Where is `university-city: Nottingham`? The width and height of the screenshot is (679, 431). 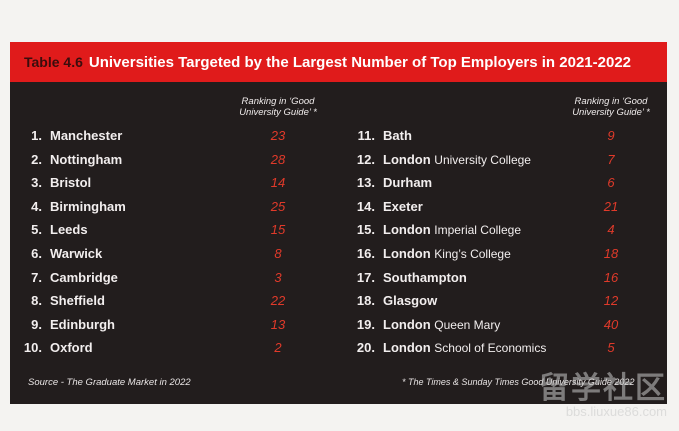 university-city: Nottingham is located at coordinates (86, 159).